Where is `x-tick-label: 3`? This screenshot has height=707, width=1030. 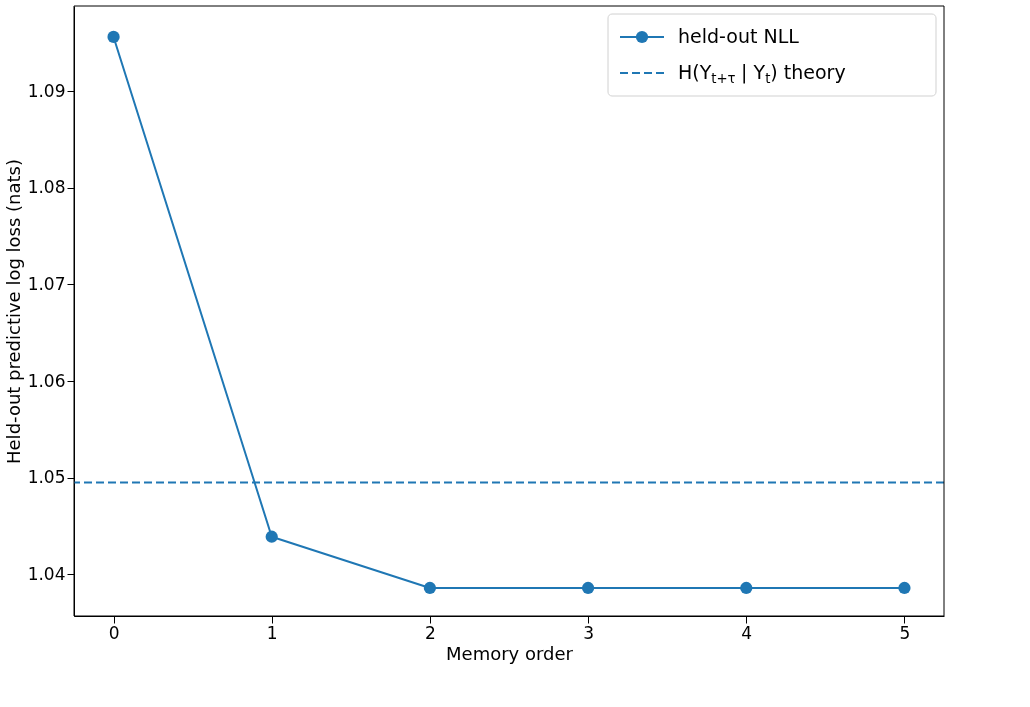
x-tick-label: 3 is located at coordinates (588, 632).